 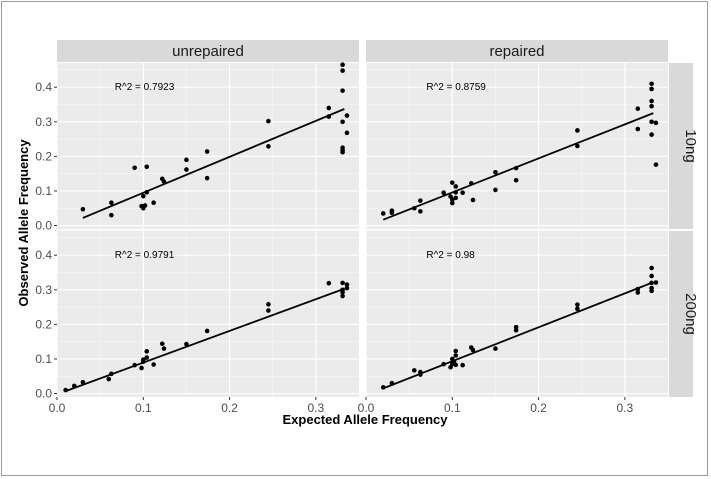 What do you see at coordinates (681, 146) in the screenshot?
I see `facet-strip-10ng` at bounding box center [681, 146].